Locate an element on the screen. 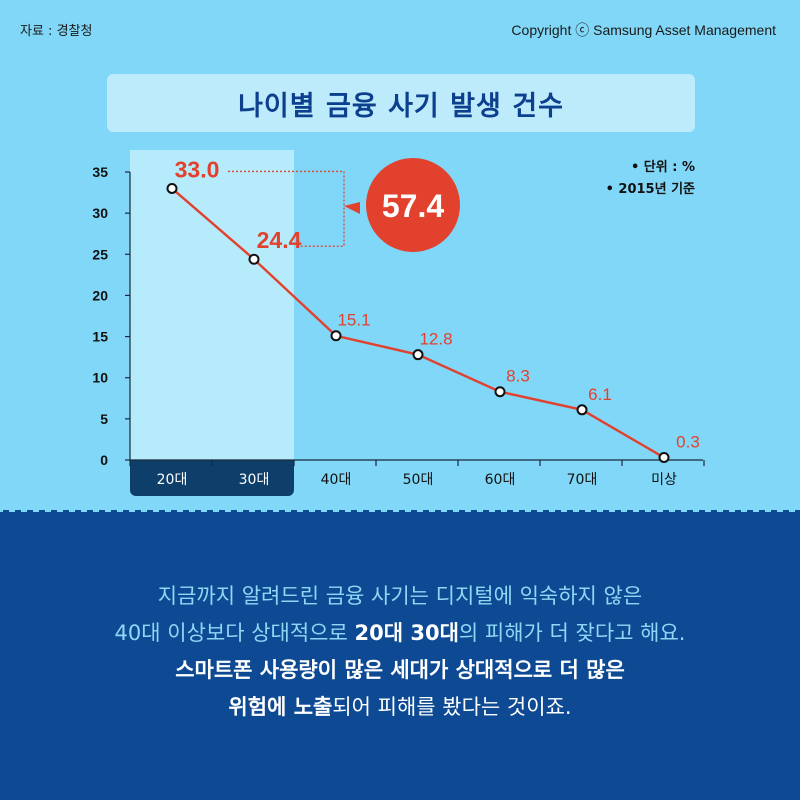  data-label: 12.8 is located at coordinates (435, 339).